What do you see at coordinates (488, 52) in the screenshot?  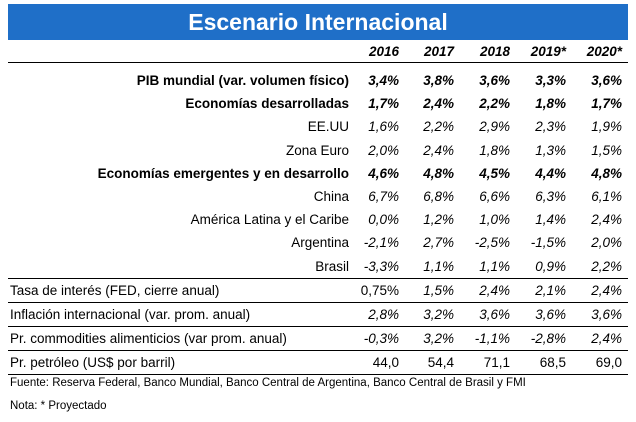 I see `year-header: 2018` at bounding box center [488, 52].